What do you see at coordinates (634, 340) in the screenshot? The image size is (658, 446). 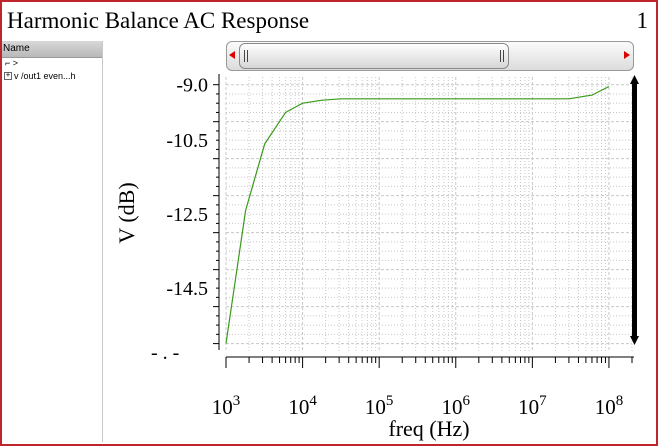 I see `cursor-down-arrow-icon` at bounding box center [634, 340].